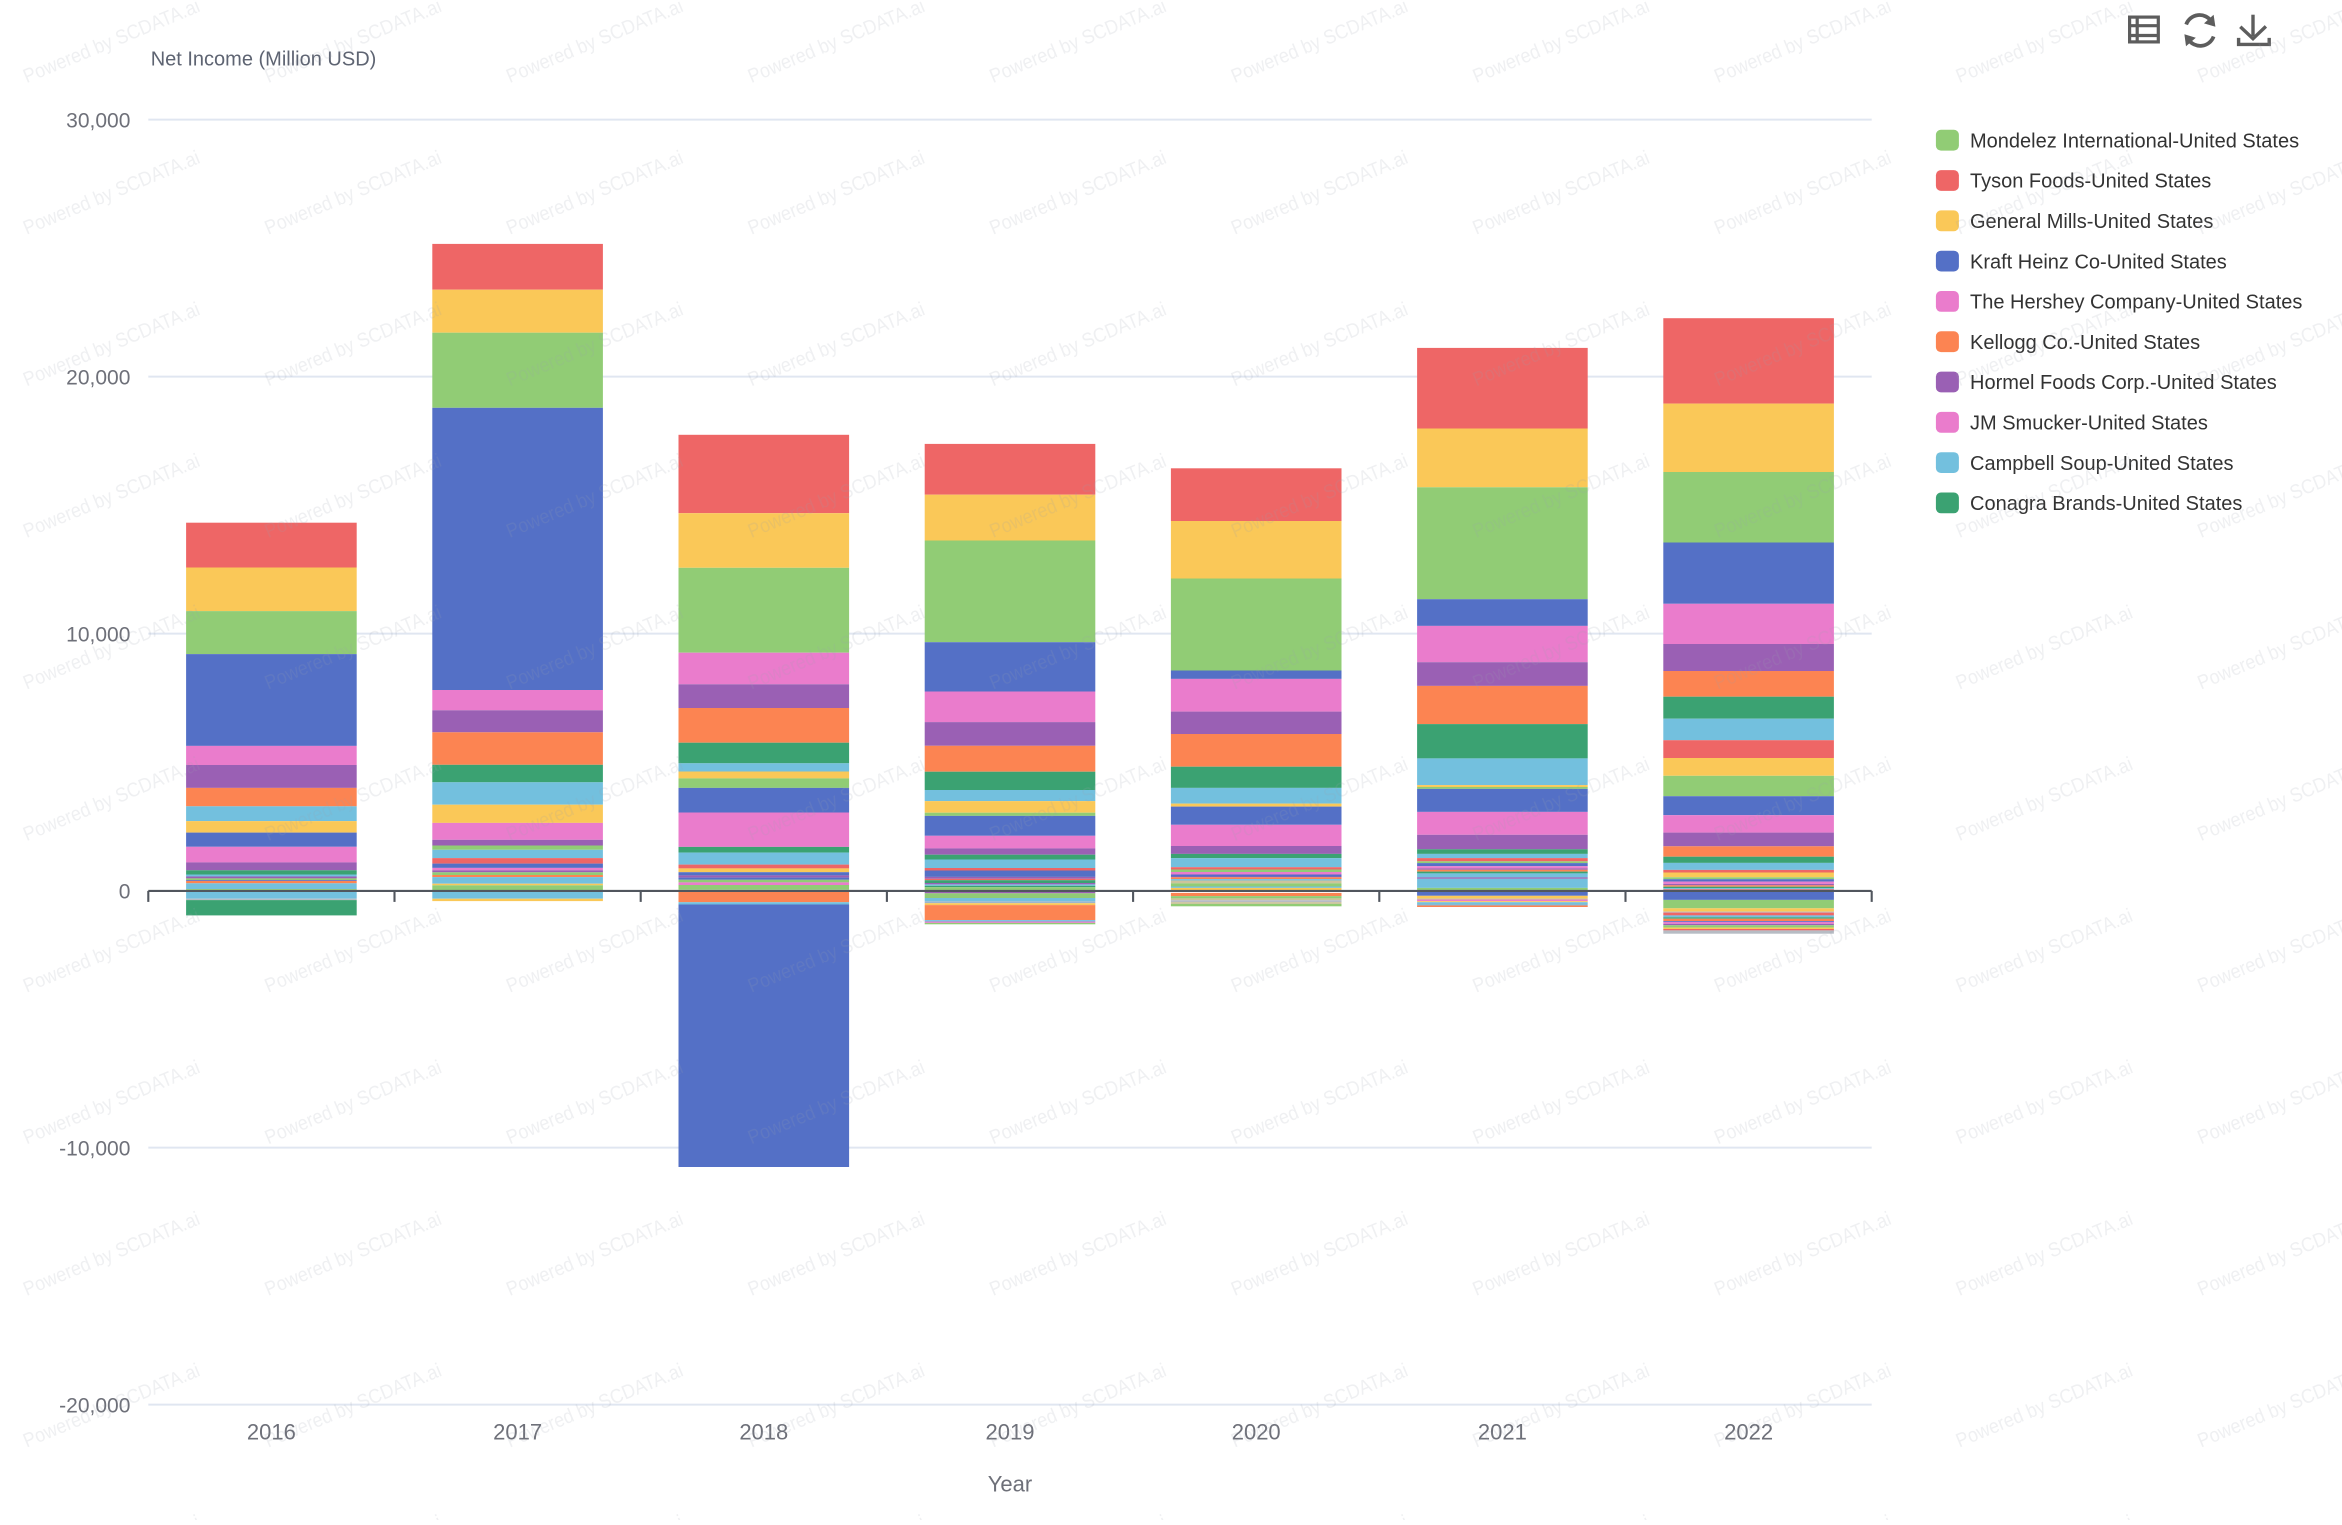  What do you see at coordinates (2089, 424) in the screenshot?
I see `svg-text: JM Smucker-United States` at bounding box center [2089, 424].